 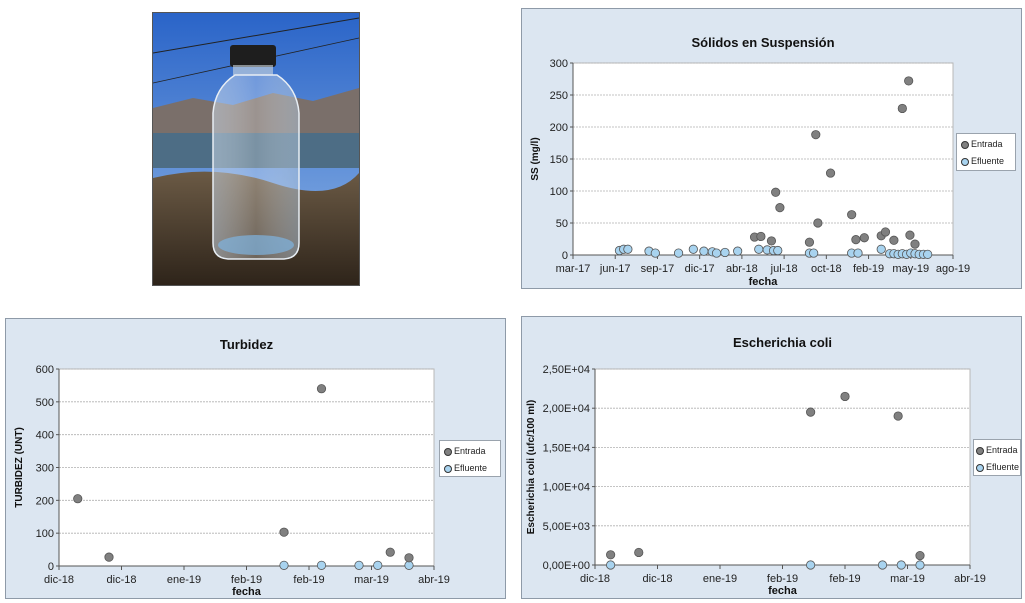 I want to click on x-tick-label: sep-17, so click(x=658, y=269).